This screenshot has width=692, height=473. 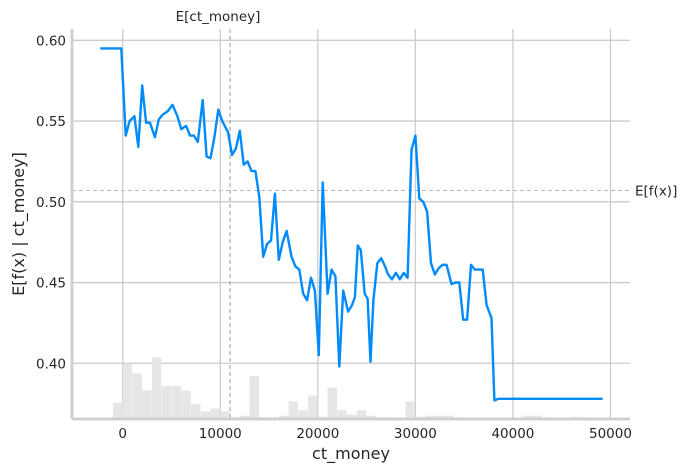 What do you see at coordinates (356, 388) in the screenshot?
I see `histogram` at bounding box center [356, 388].